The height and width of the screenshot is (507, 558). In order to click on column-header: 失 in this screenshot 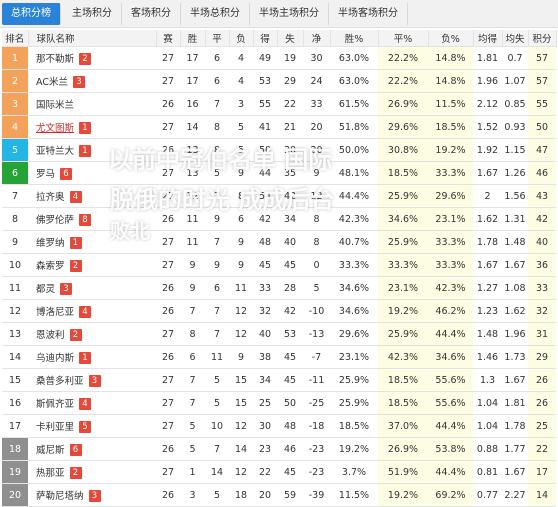, I will do `click(290, 38)`.